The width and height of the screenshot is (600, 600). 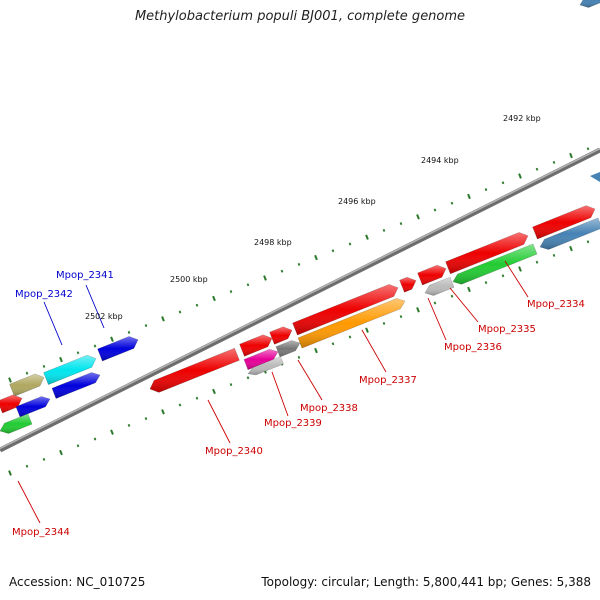 What do you see at coordinates (507, 329) in the screenshot?
I see `gene-label-mpop_2335: Mpop_2335` at bounding box center [507, 329].